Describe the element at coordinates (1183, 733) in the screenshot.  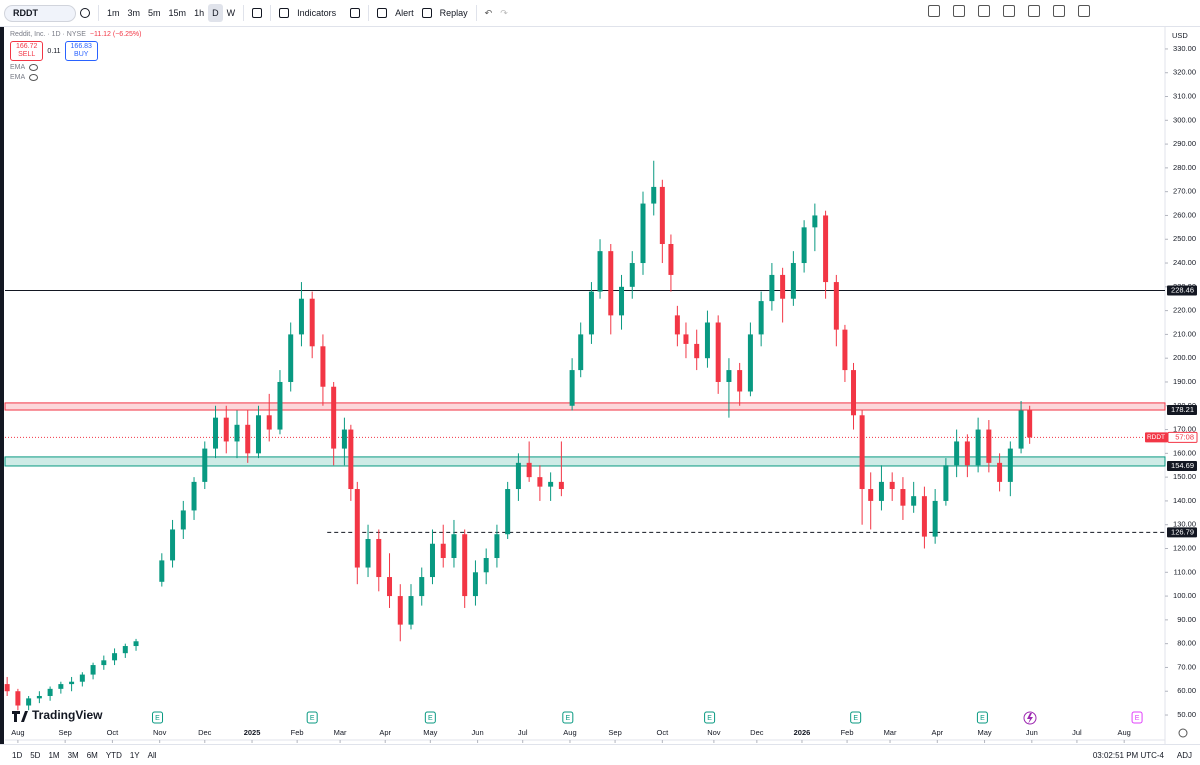
I see `settings-icon` at that location.